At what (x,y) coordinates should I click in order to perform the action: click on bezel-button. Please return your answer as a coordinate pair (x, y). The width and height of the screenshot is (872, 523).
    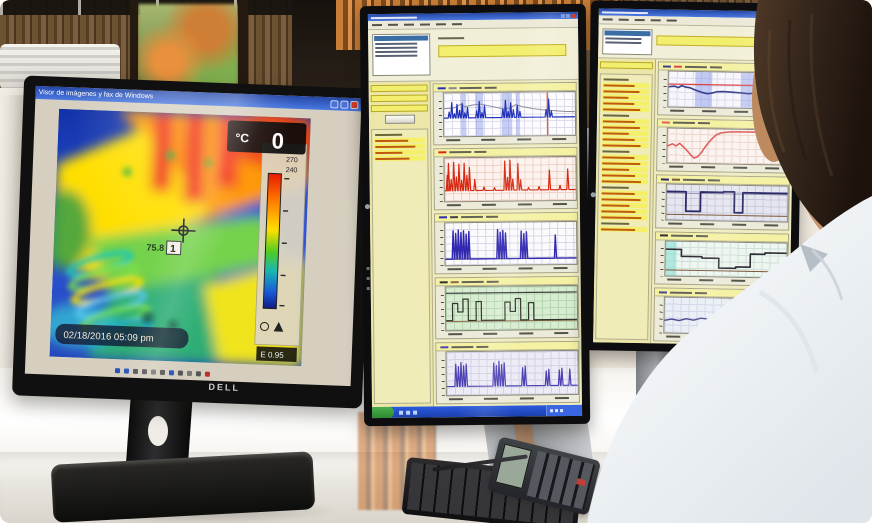
    Looking at the image, I should click on (367, 207).